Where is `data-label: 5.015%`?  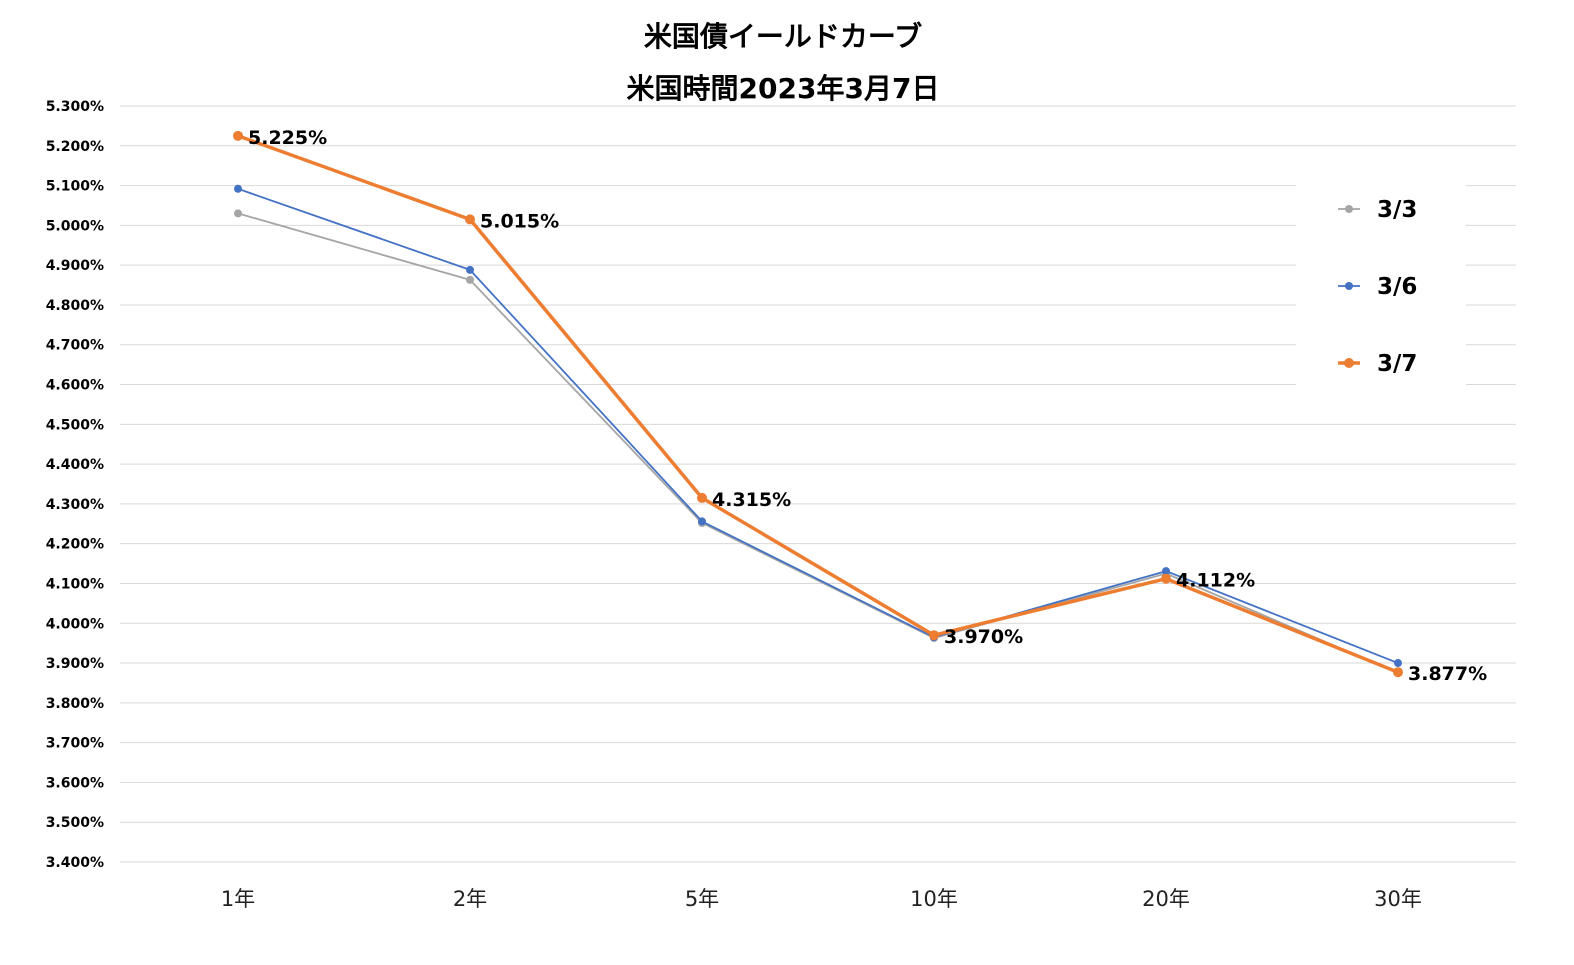 data-label: 5.015% is located at coordinates (519, 221).